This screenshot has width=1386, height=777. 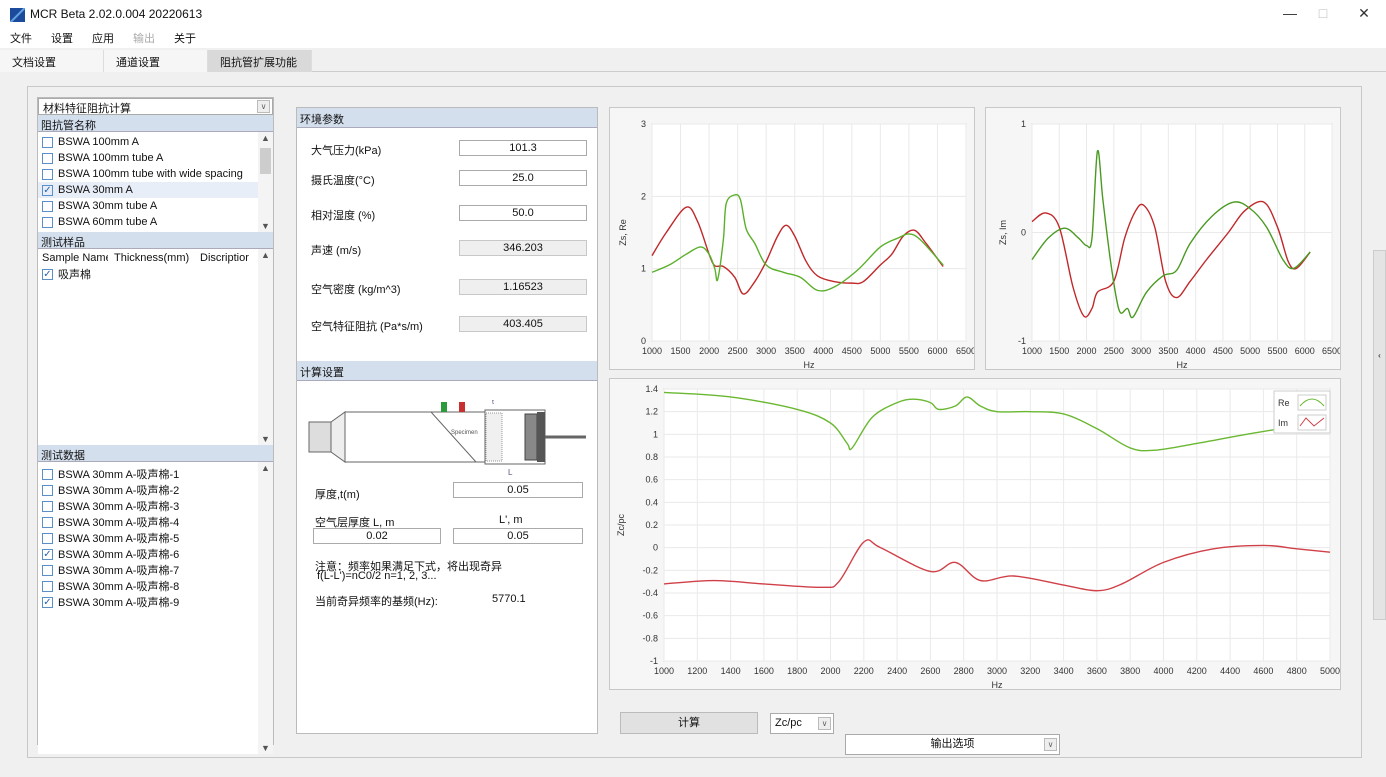 I want to click on data-header: 测试数据, so click(x=155, y=453).